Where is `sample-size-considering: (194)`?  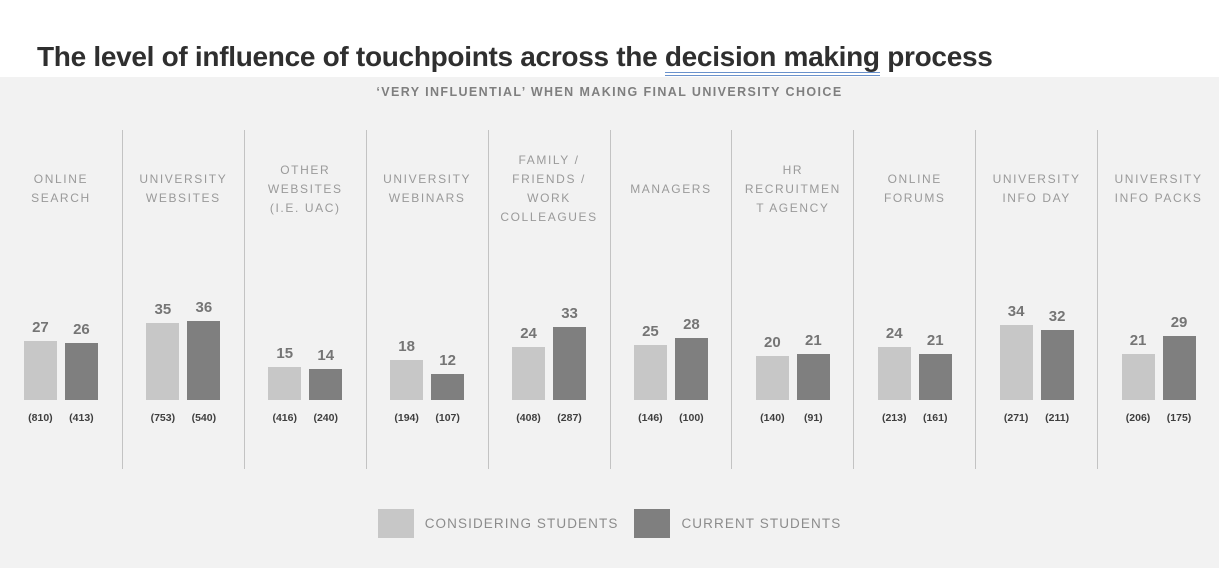
sample-size-considering: (194) is located at coordinates (406, 418).